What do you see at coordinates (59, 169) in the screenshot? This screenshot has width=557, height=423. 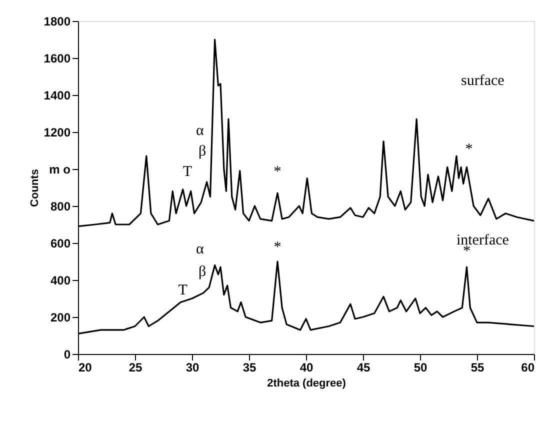 I see `y-tick-label: m o` at bounding box center [59, 169].